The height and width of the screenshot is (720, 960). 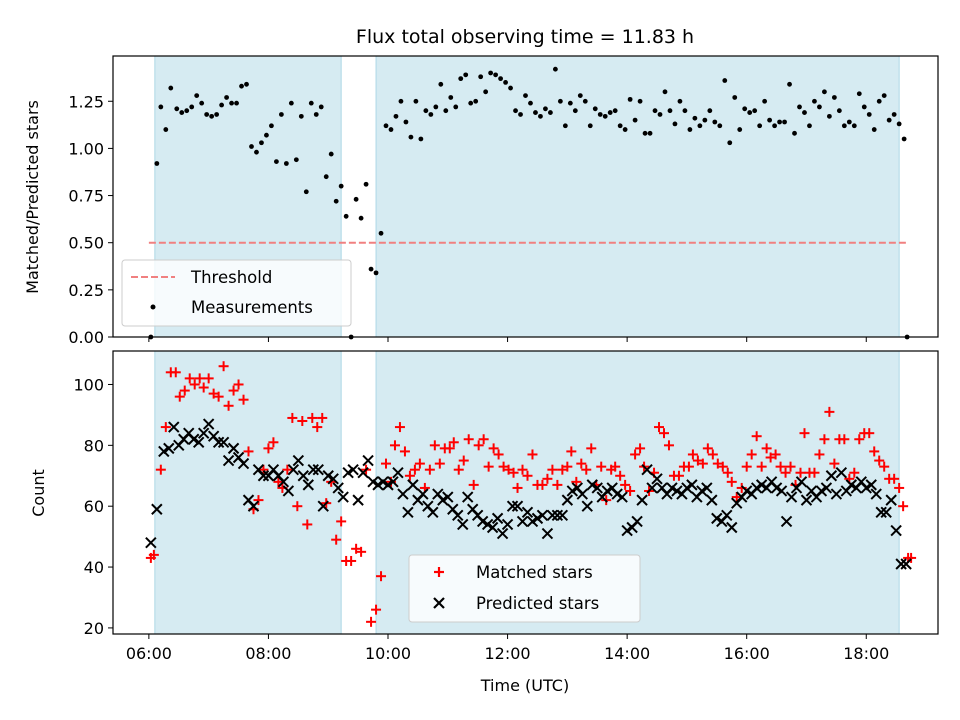 I want to click on top-y-tick-label: 0.75, so click(x=86, y=196).